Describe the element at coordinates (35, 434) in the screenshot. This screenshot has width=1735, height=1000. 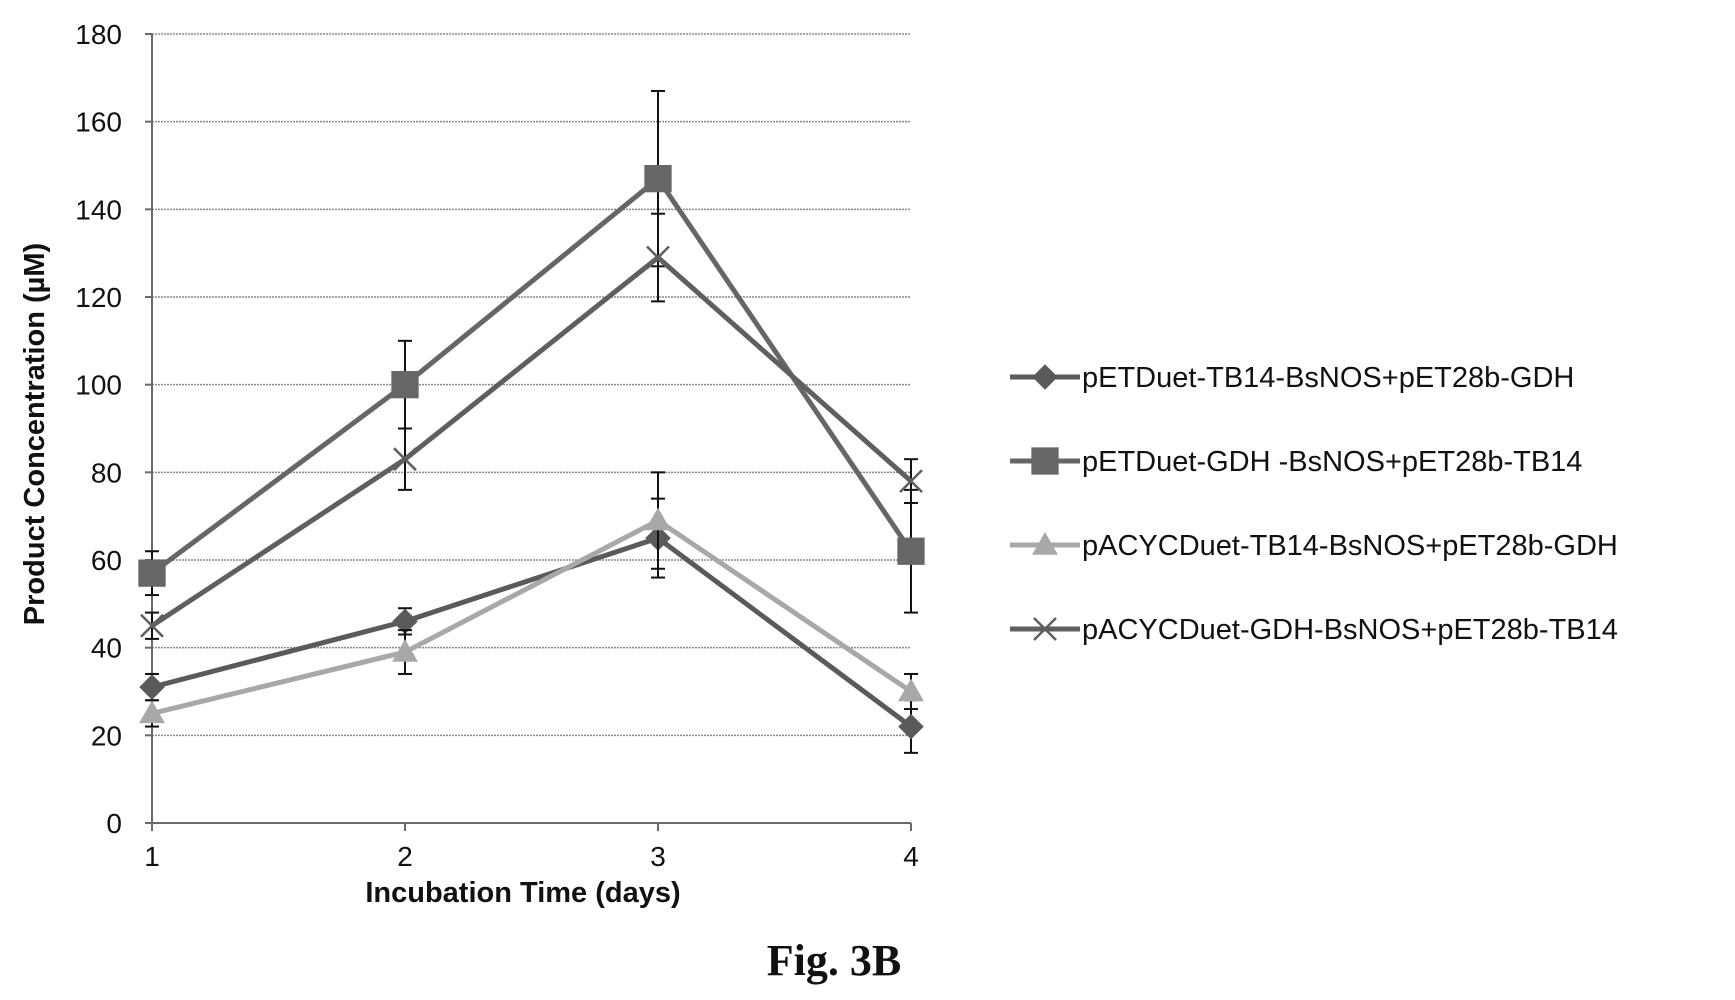
I see `y-axis-title: Product Concentration (µM)` at that location.